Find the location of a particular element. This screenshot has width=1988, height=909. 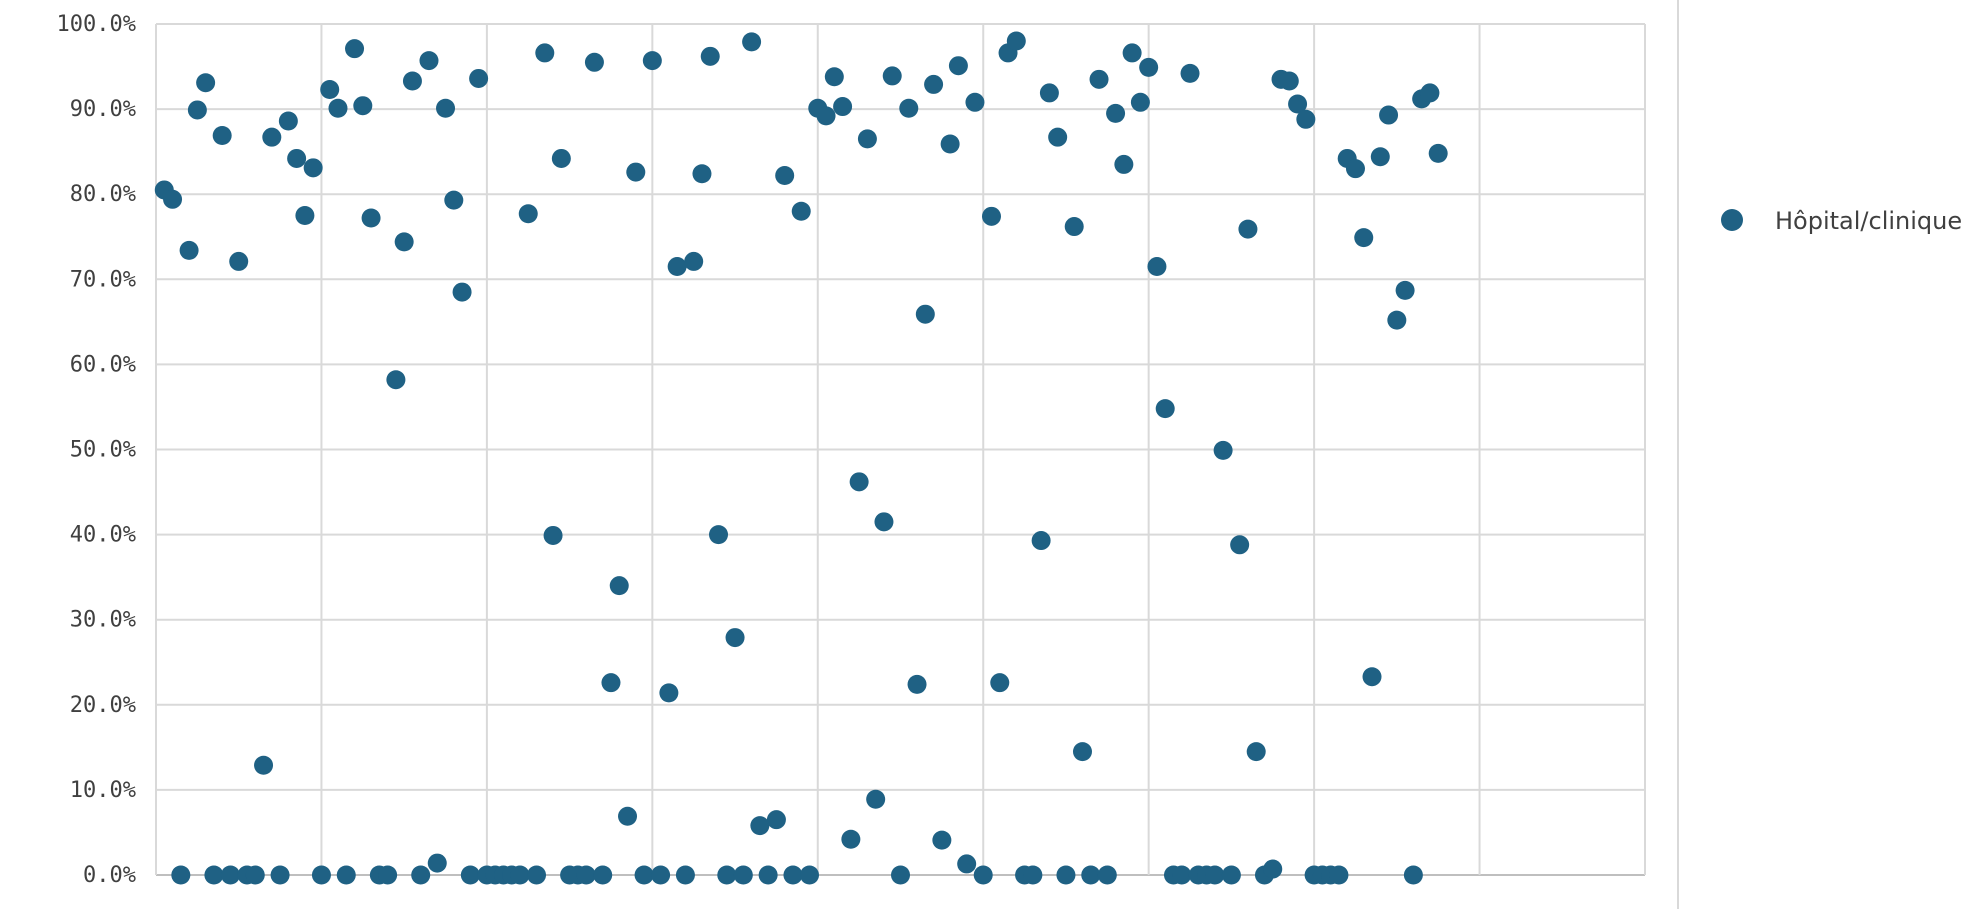

y-tick-label: 90.0% is located at coordinates (103, 109).